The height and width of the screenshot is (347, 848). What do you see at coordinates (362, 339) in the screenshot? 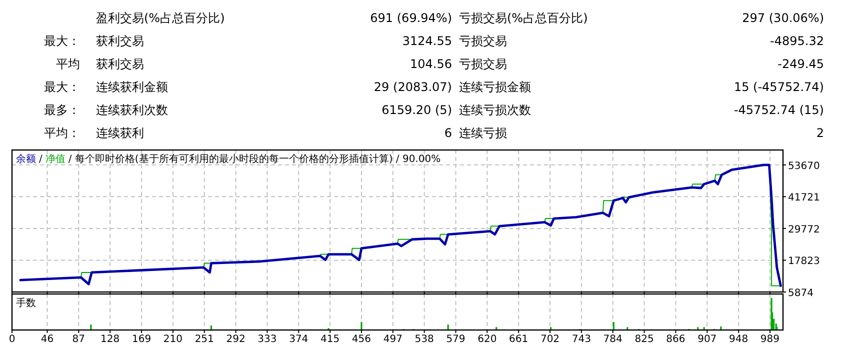
I see `x-tick-label: 456` at bounding box center [362, 339].